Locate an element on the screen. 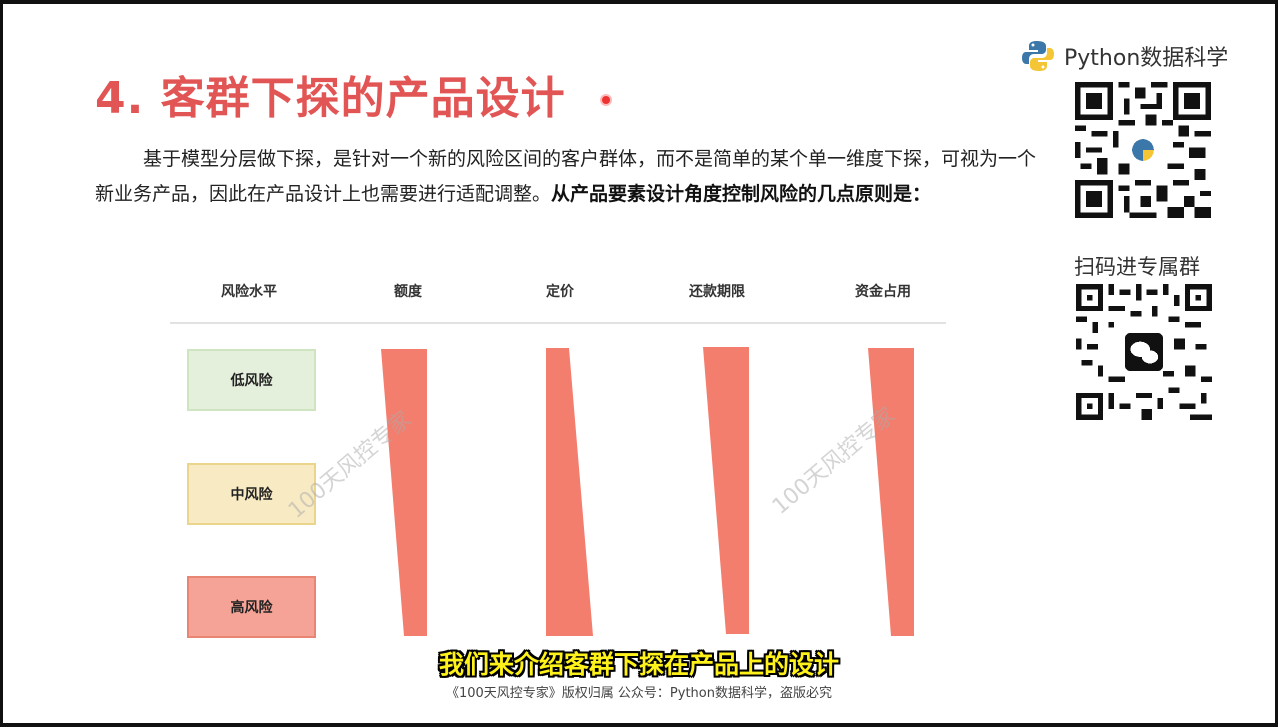  pricing-shape is located at coordinates (569, 492).